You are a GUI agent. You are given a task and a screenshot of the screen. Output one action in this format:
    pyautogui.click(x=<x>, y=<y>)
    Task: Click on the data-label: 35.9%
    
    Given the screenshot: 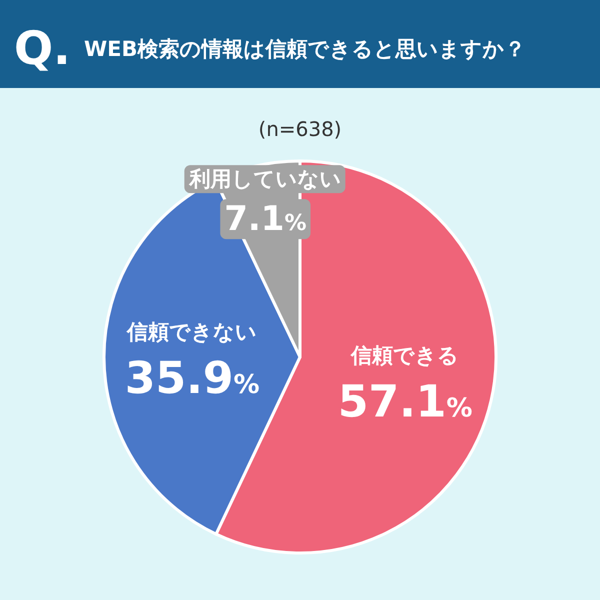 What is the action you would take?
    pyautogui.click(x=192, y=378)
    